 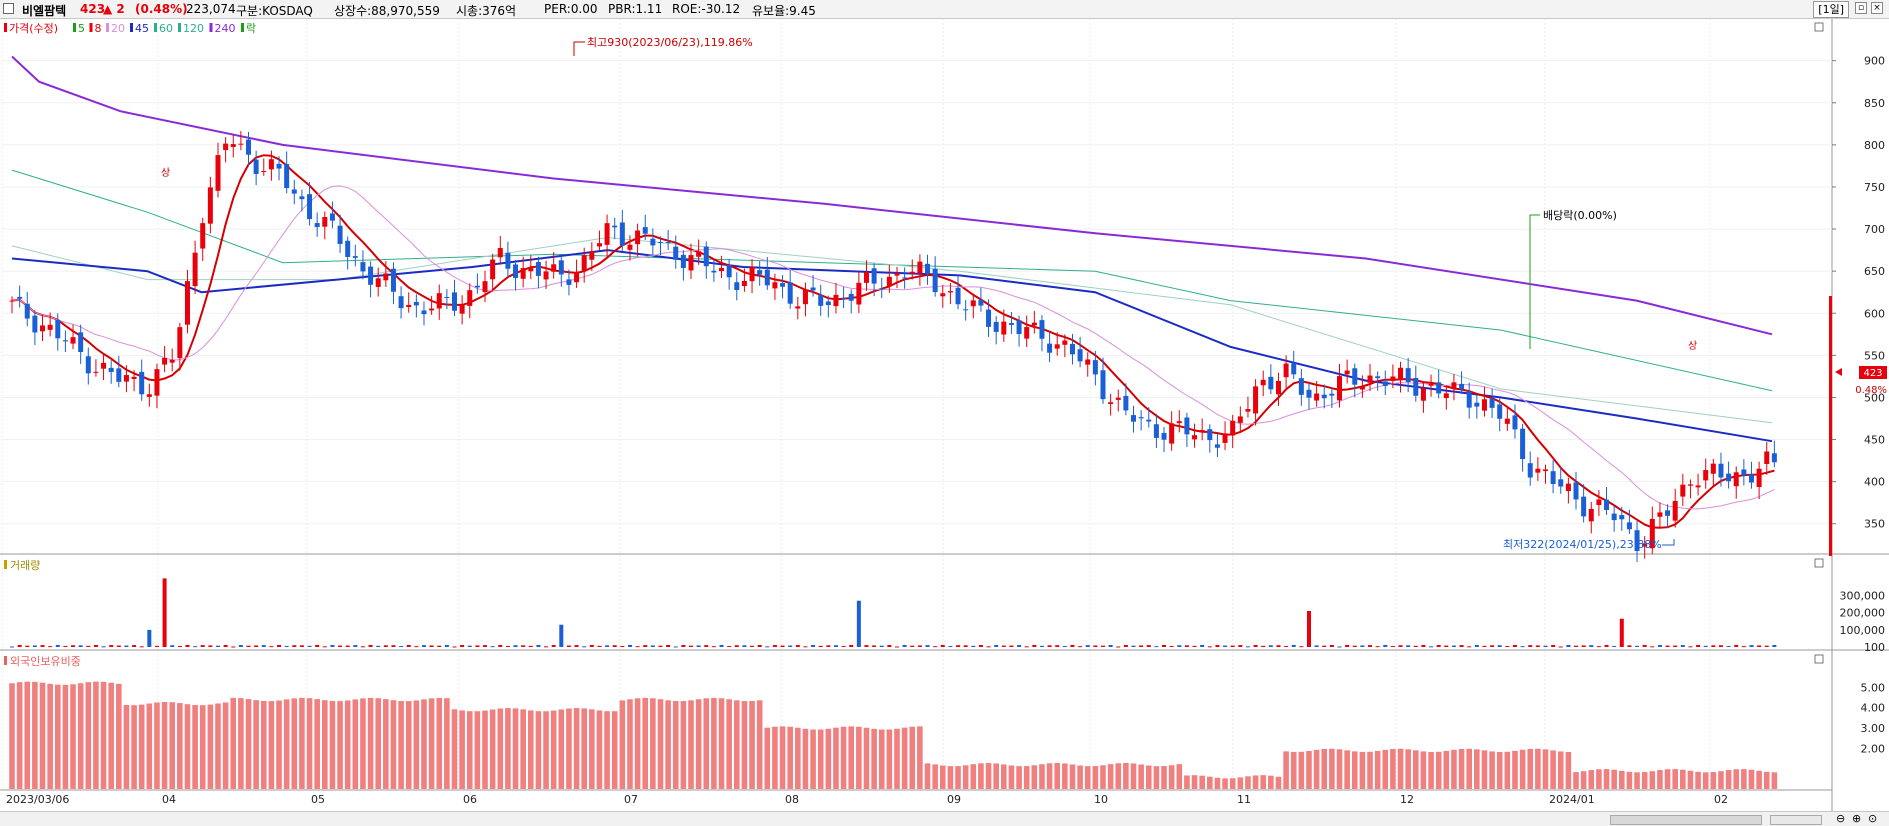 I want to click on price-change-pct: (0.48%), so click(x=161, y=9).